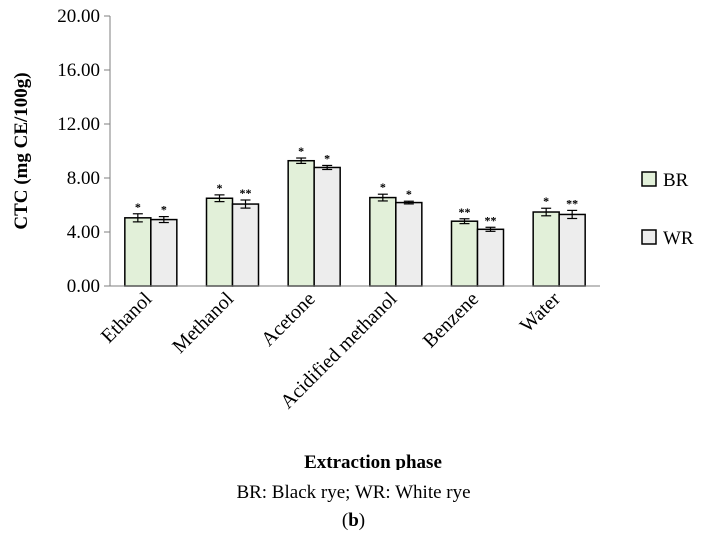 This screenshot has width=707, height=538. Describe the element at coordinates (540, 312) in the screenshot. I see `category-label: Water` at that location.